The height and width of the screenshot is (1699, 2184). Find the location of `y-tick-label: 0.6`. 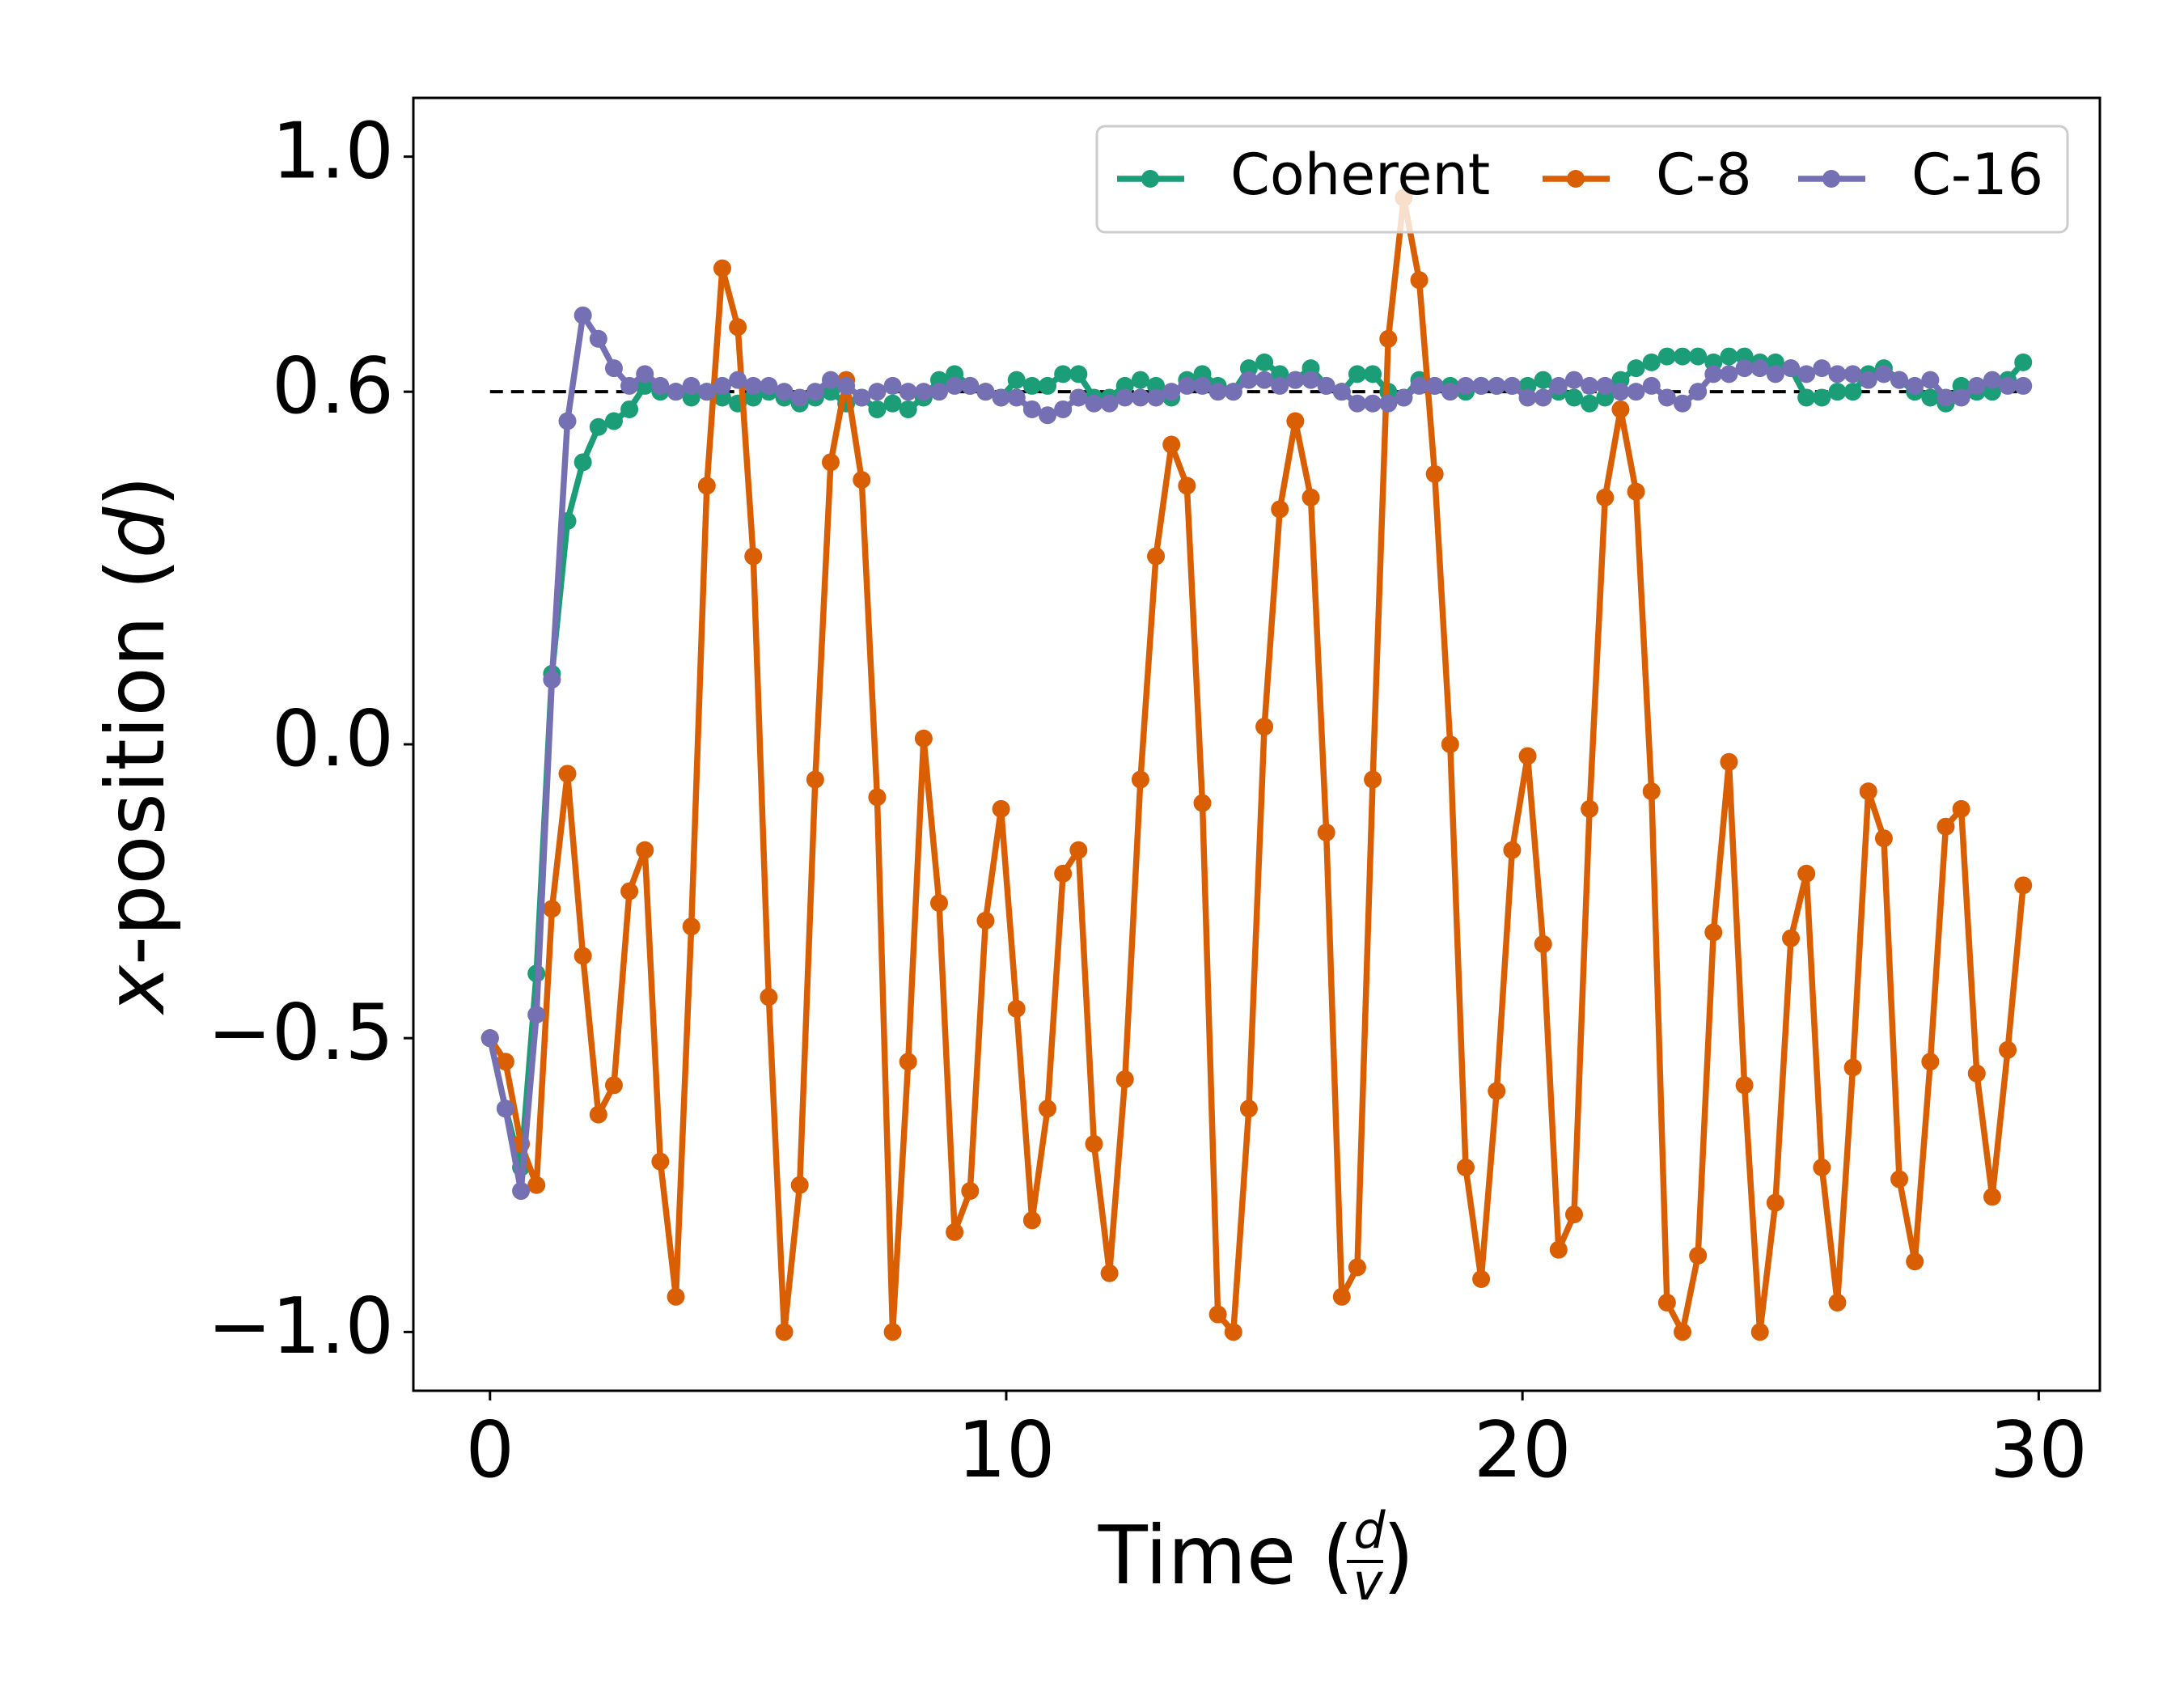

y-tick-label: 0.6 is located at coordinates (333, 386).